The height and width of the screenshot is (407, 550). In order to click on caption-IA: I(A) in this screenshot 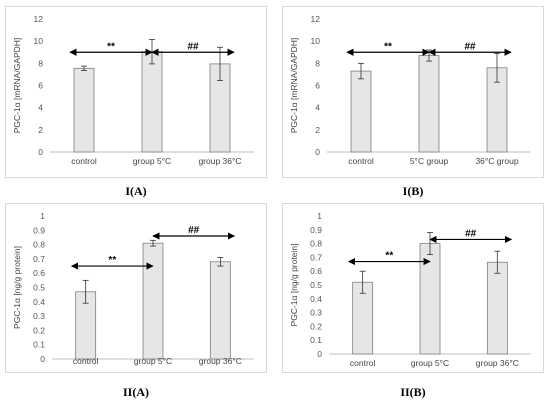, I will do `click(136, 191)`.